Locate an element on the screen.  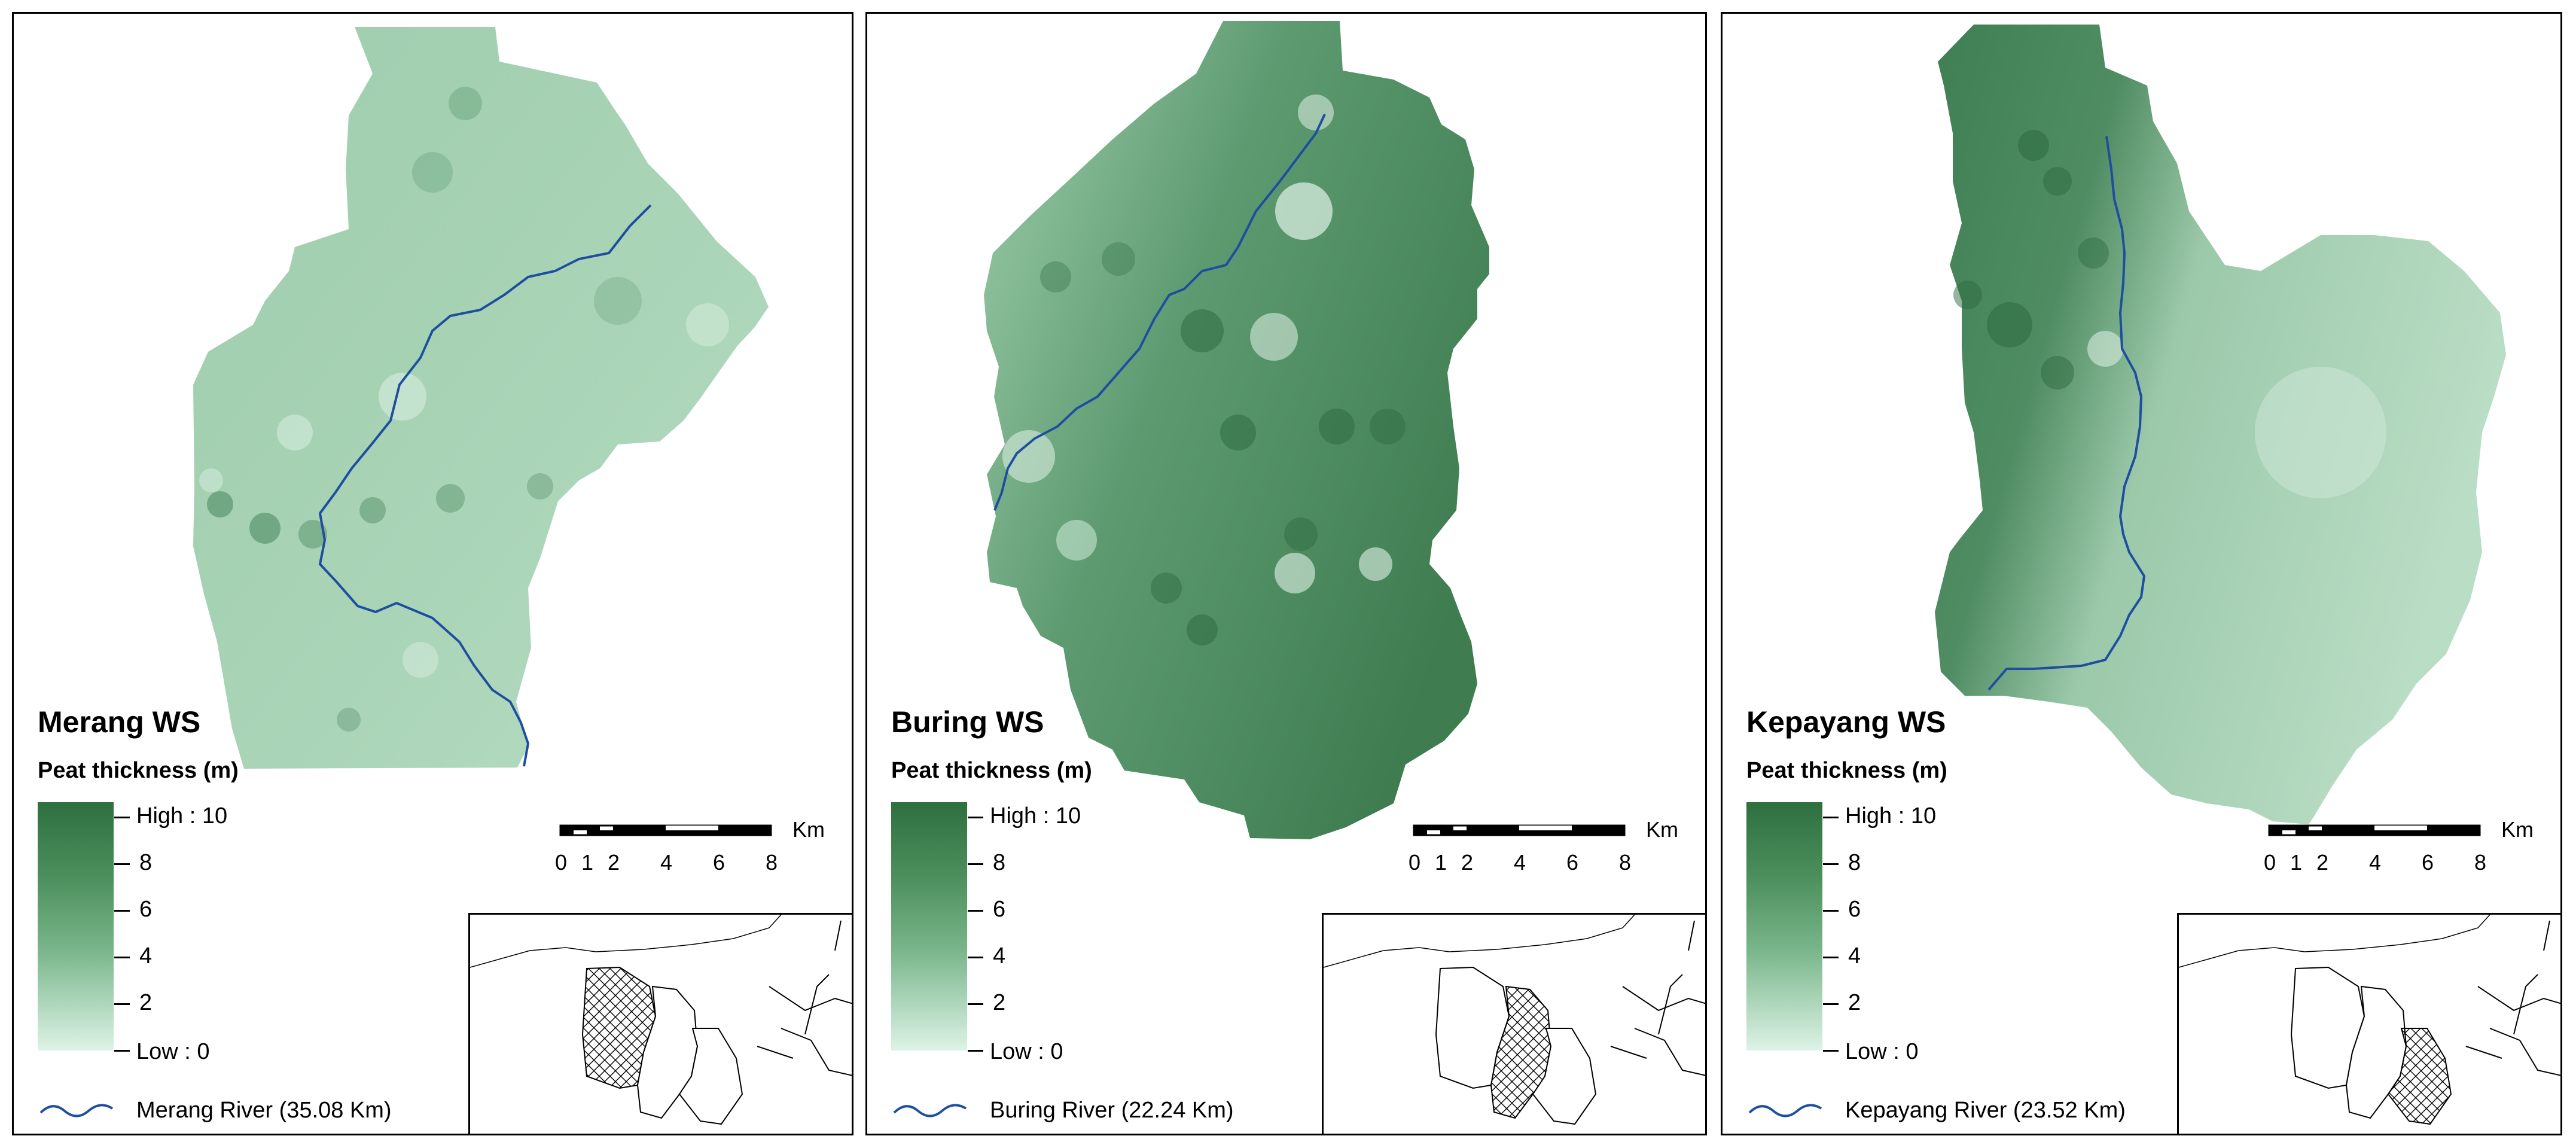
river-legend-label: Merang River (35.08 Km) is located at coordinates (264, 1110).